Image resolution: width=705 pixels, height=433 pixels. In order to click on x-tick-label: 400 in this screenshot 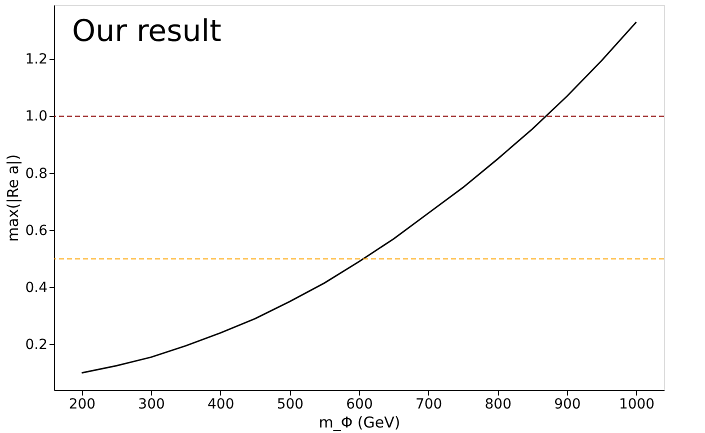, I will do `click(220, 404)`.